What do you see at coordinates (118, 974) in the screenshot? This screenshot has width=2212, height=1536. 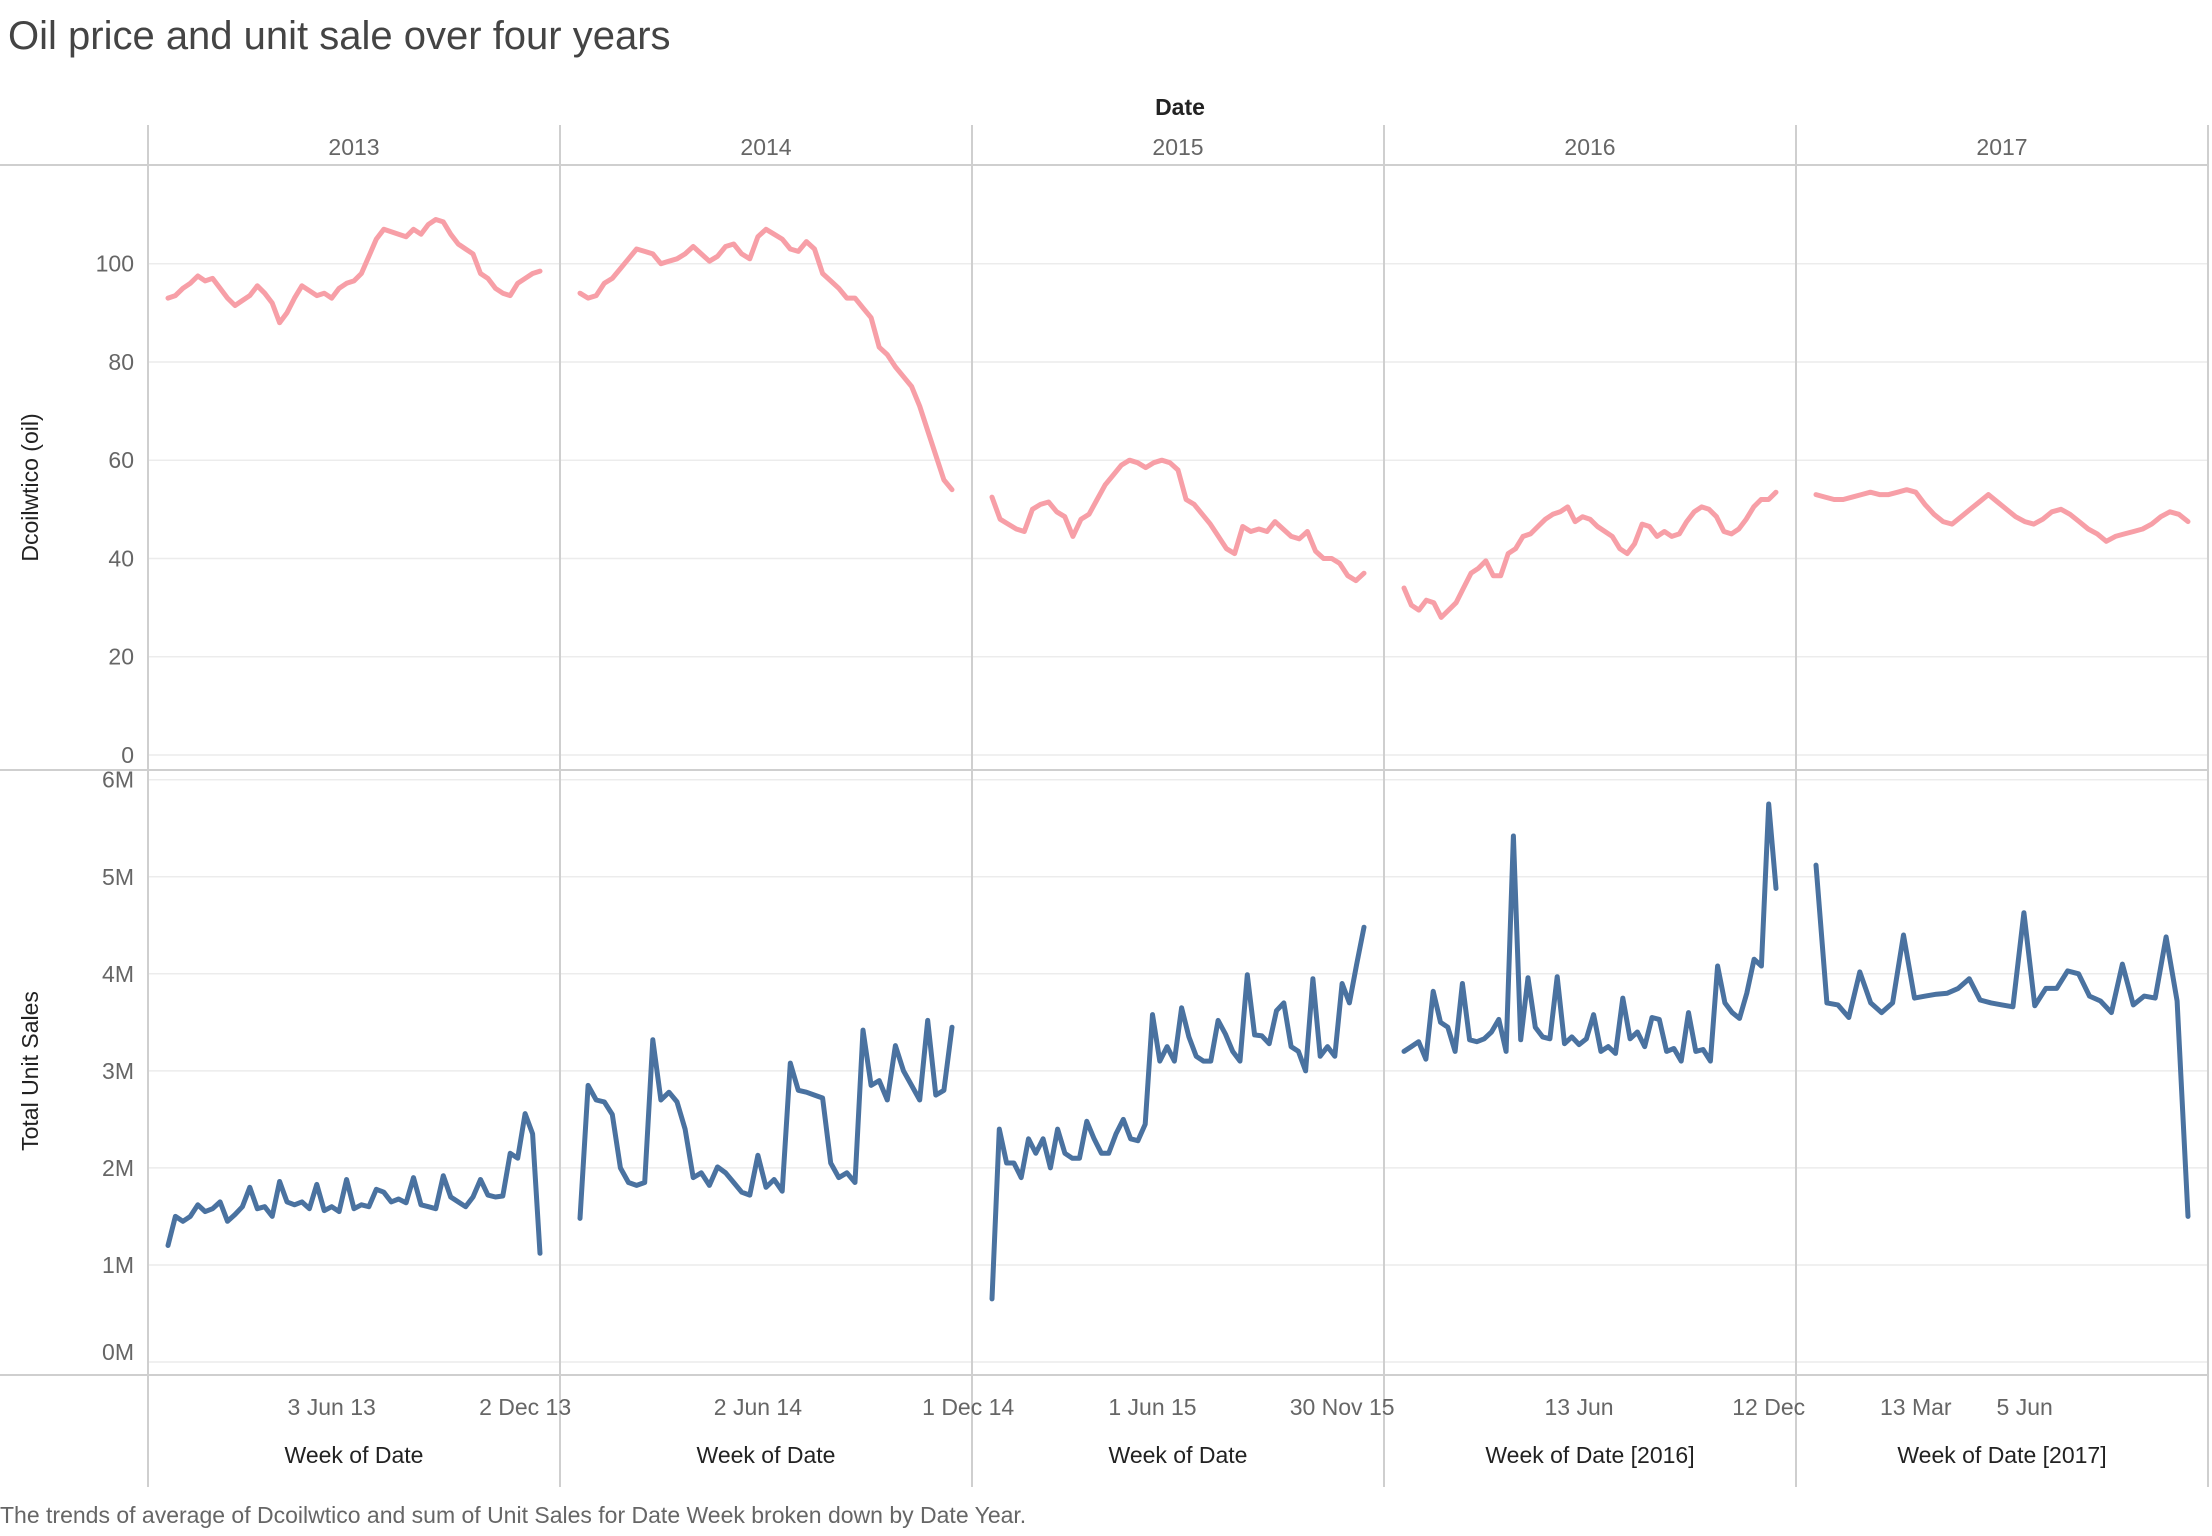 I see `sales-y-tick-label: 4M` at bounding box center [118, 974].